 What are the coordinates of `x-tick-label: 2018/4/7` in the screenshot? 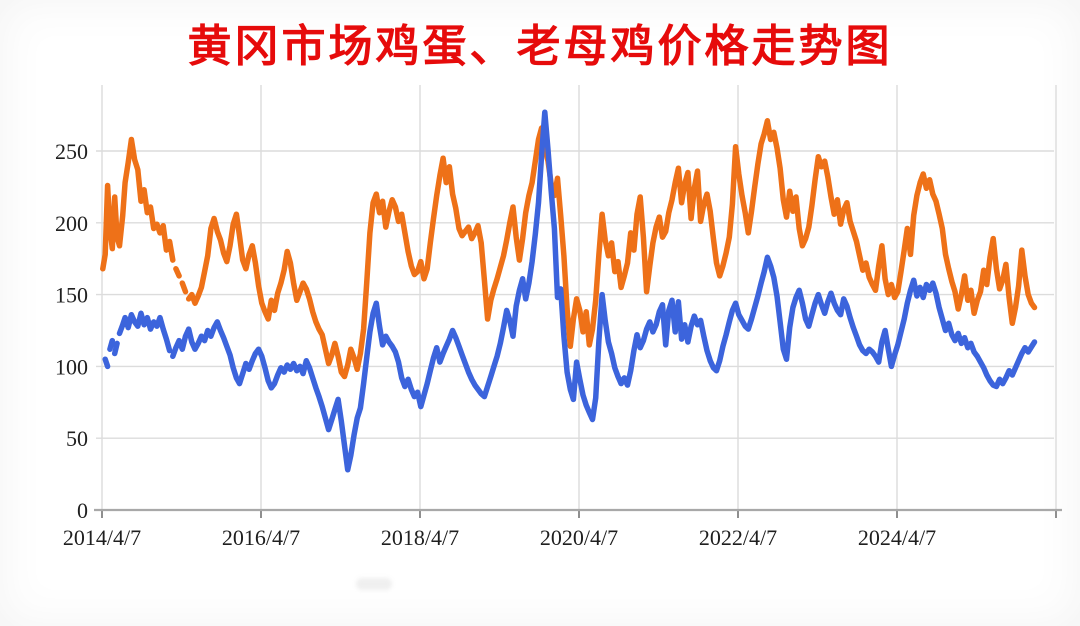 It's located at (420, 537).